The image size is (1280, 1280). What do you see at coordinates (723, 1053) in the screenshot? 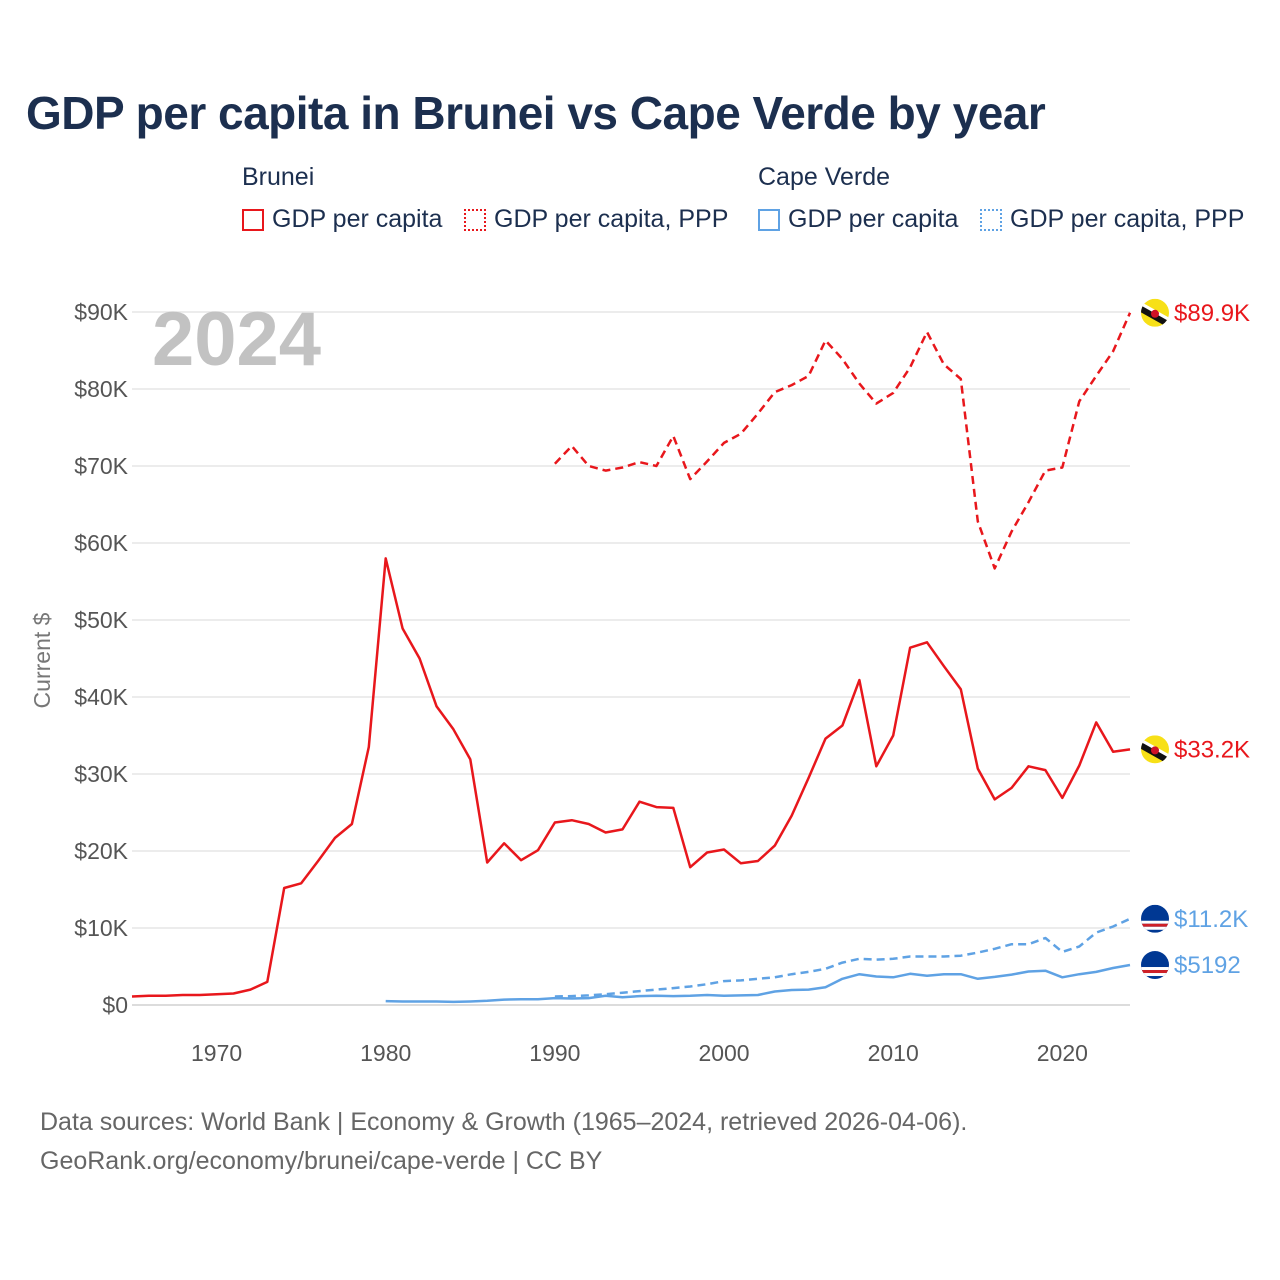
I see `x-tick-label: 2000` at bounding box center [723, 1053].